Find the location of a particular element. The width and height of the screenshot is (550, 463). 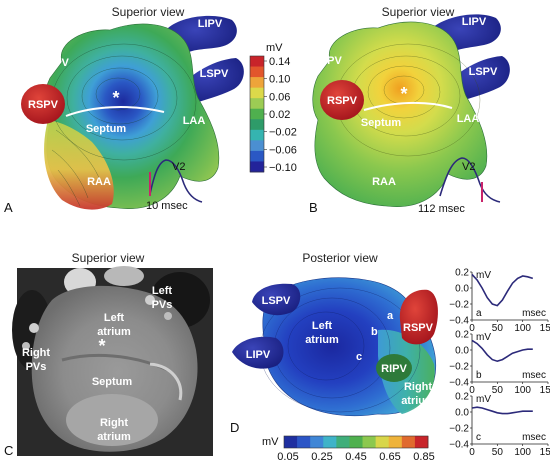

panel-b-lipv-label: LIPV is located at coordinates (474, 22).